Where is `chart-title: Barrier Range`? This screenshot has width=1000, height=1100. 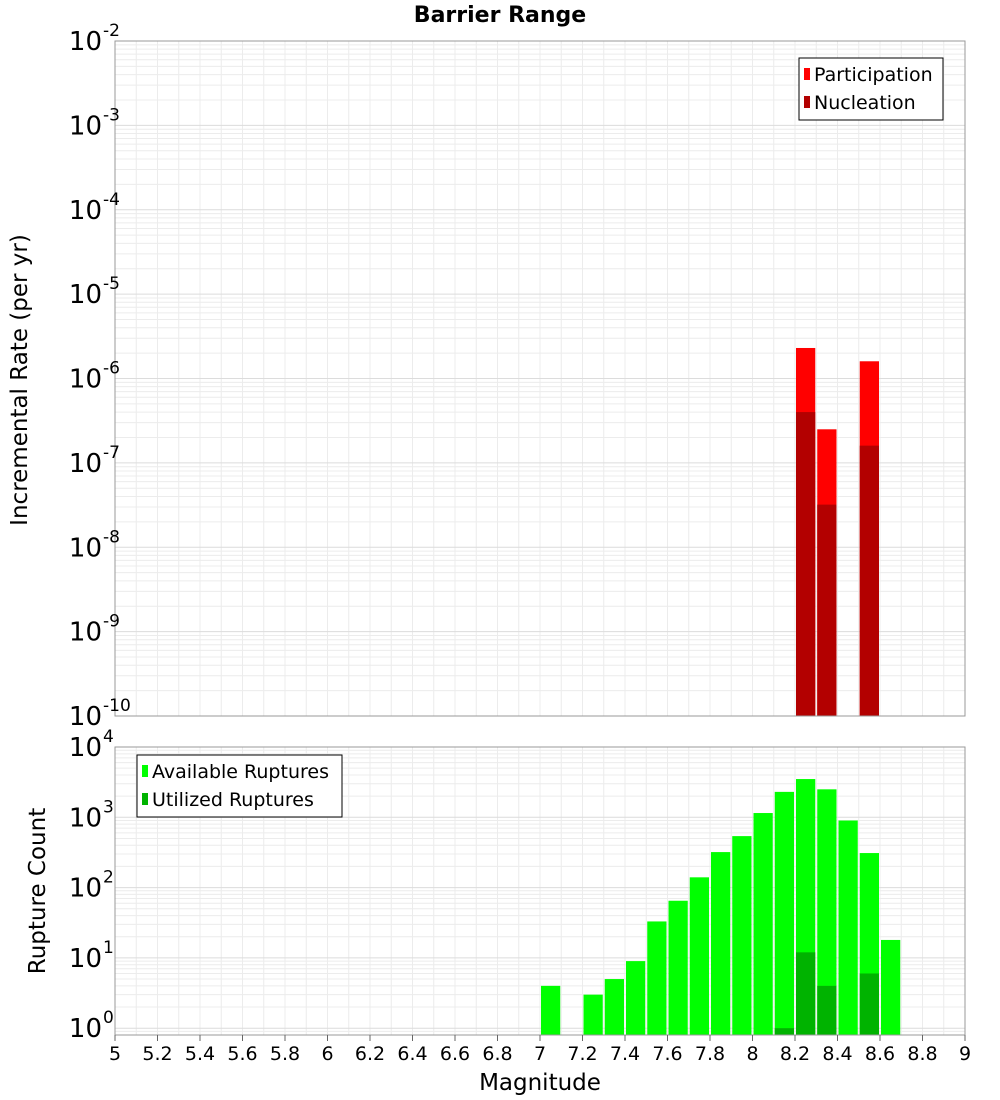
chart-title: Barrier Range is located at coordinates (500, 15).